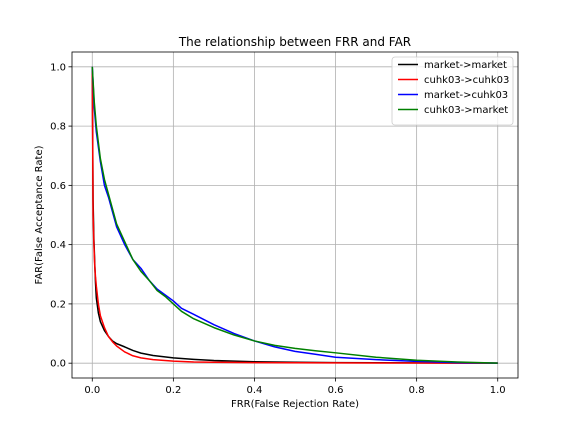 This screenshot has height=432, width=576. What do you see at coordinates (466, 80) in the screenshot?
I see `legend-label: cuhk03->cuhk03` at bounding box center [466, 80].